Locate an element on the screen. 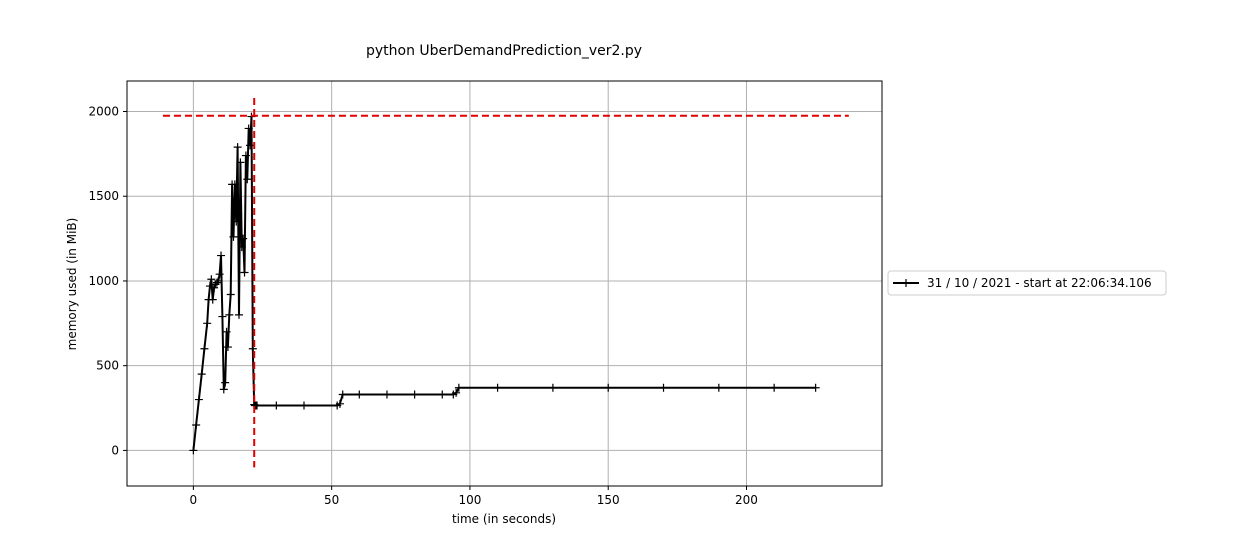 The height and width of the screenshot is (540, 1260). y-tick-label: 1500 is located at coordinates (103, 196).